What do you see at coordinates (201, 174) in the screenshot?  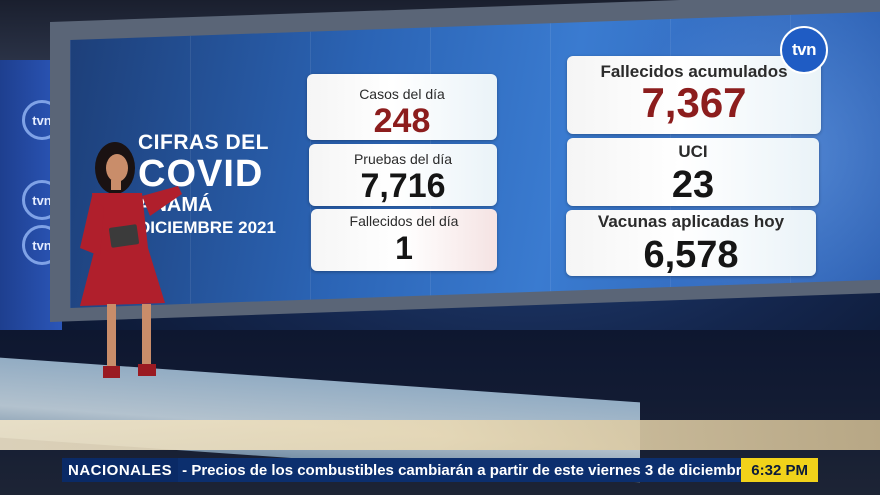 I see `title-line-2: COVID` at bounding box center [201, 174].